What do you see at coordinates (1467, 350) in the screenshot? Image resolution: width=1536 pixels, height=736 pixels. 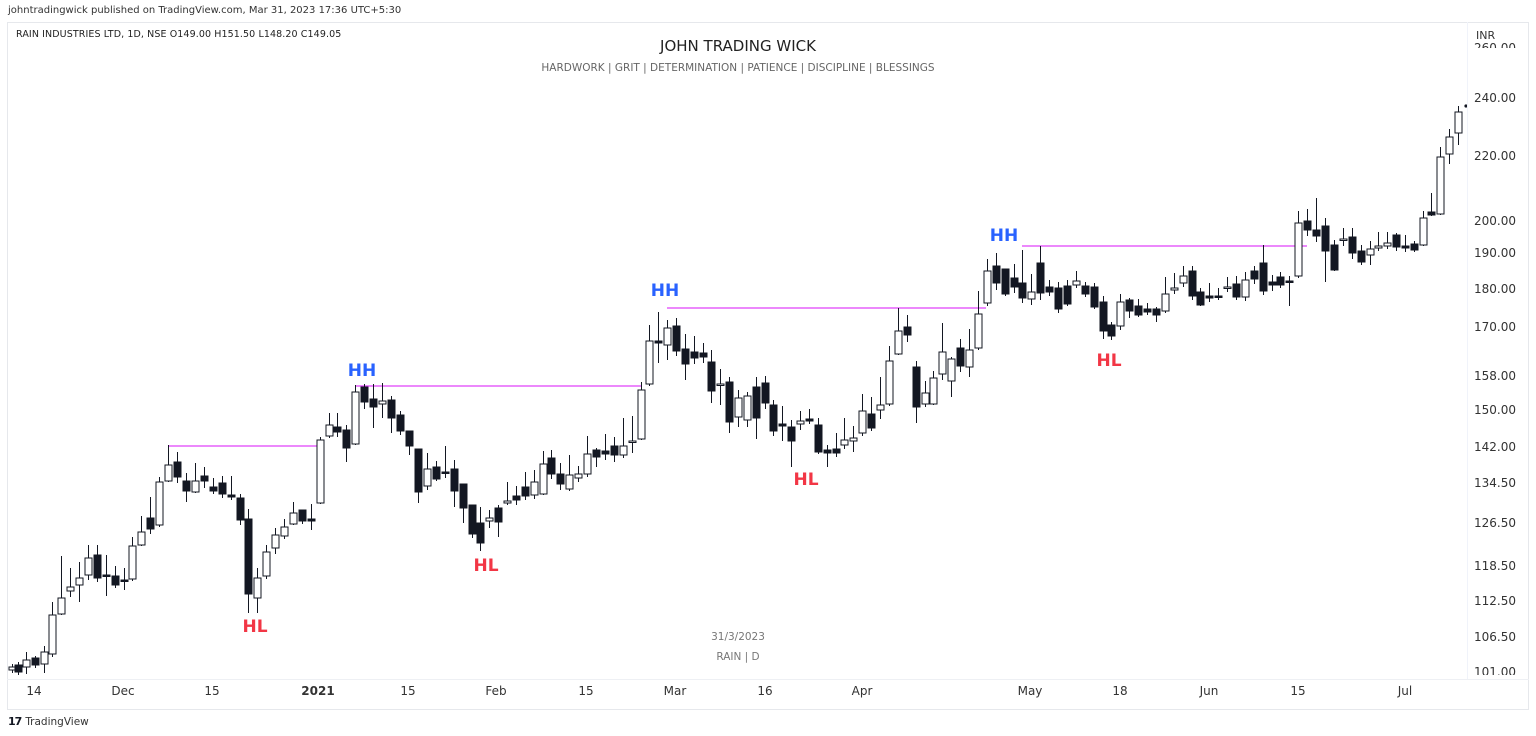 I see `price-axis-separator` at bounding box center [1467, 350].